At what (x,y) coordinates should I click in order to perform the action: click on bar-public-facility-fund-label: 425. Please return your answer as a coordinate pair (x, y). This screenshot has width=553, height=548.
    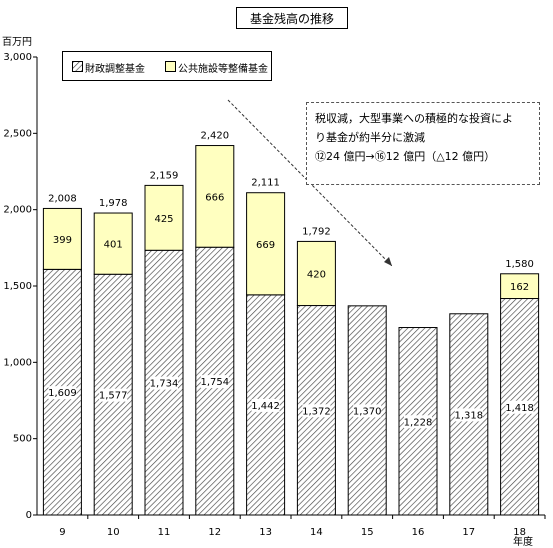
    Looking at the image, I should click on (163, 219).